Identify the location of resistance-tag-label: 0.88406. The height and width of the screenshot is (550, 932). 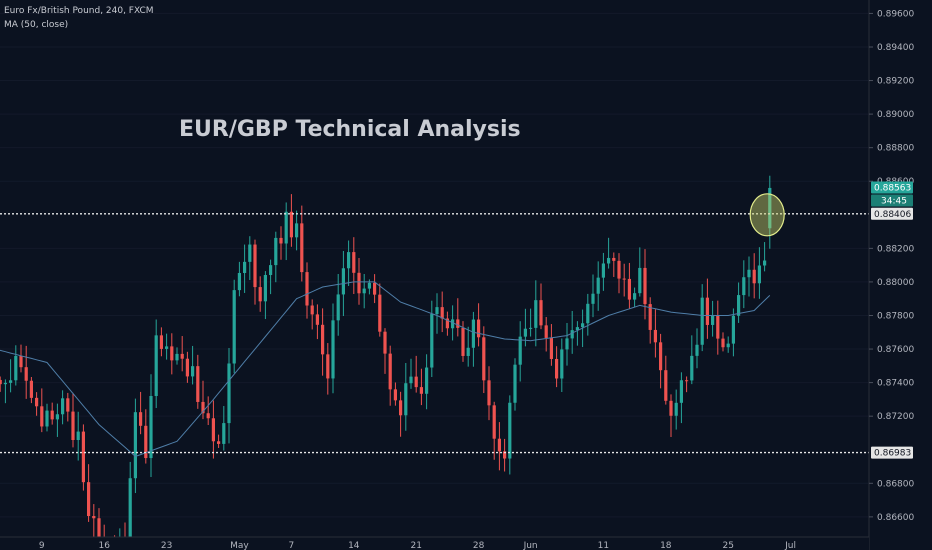
(892, 215).